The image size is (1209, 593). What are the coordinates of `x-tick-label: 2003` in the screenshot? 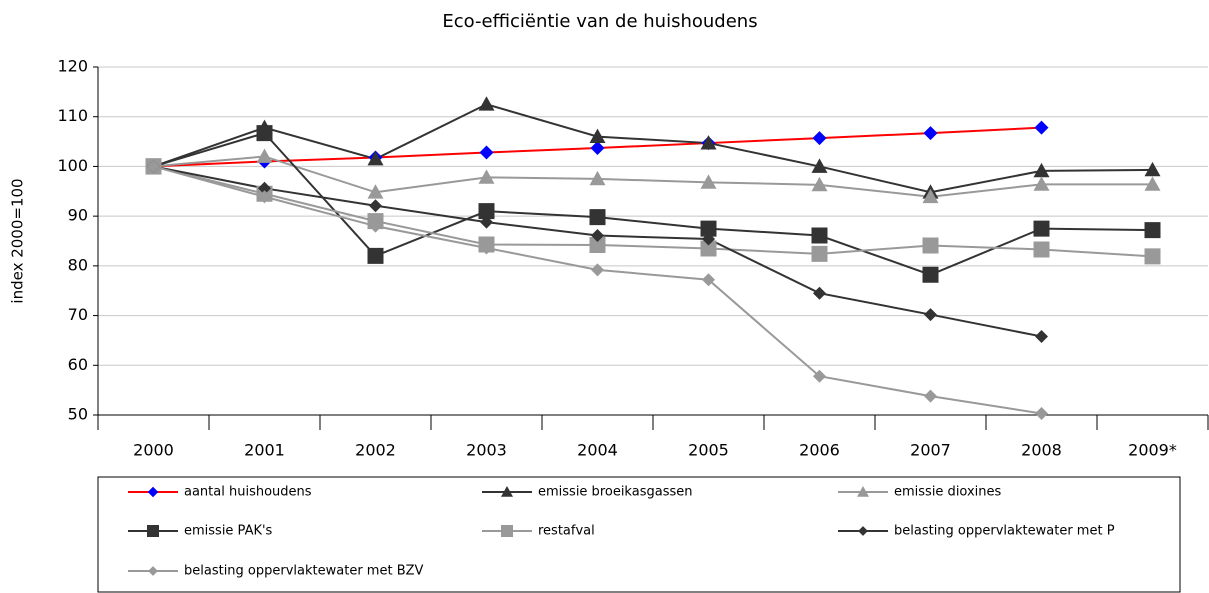 It's located at (486, 450).